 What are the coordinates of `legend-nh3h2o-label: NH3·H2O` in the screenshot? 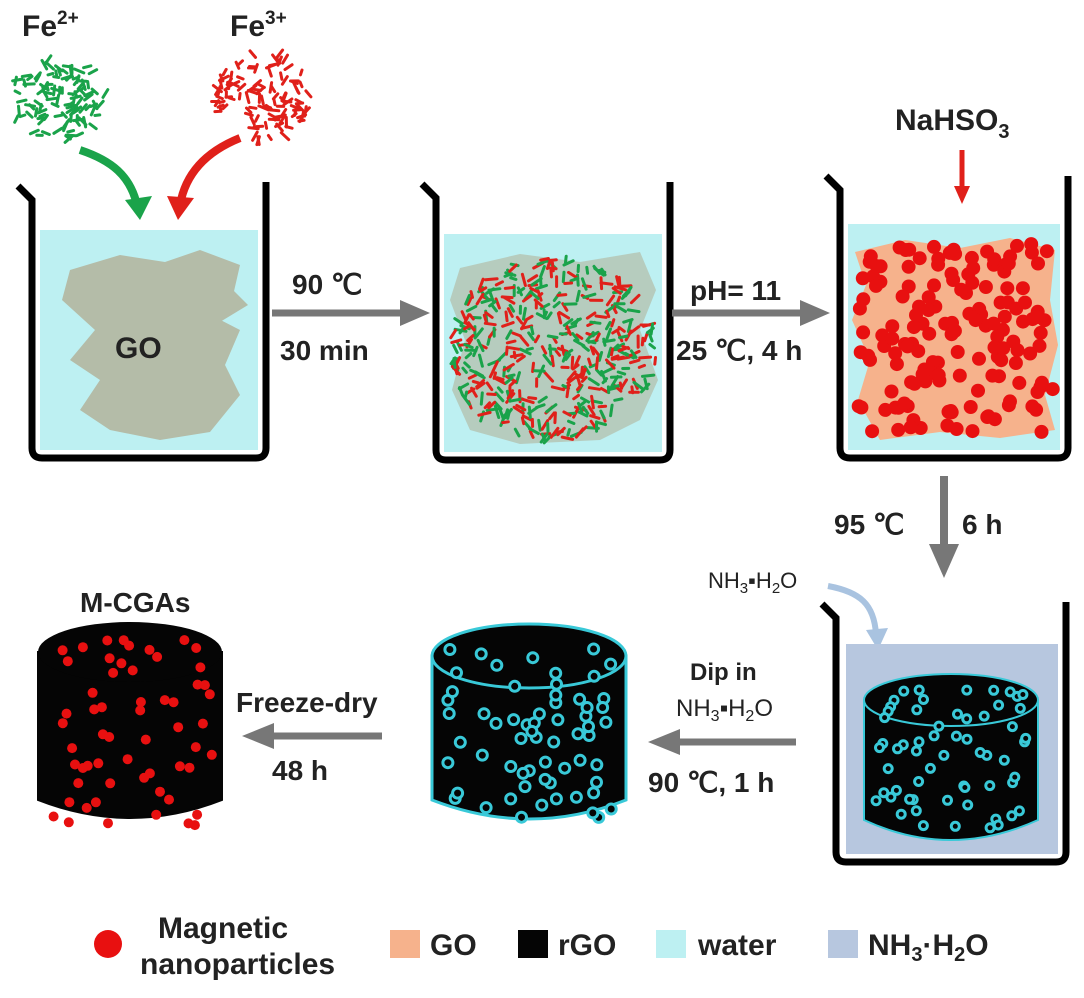 It's located at (928, 947).